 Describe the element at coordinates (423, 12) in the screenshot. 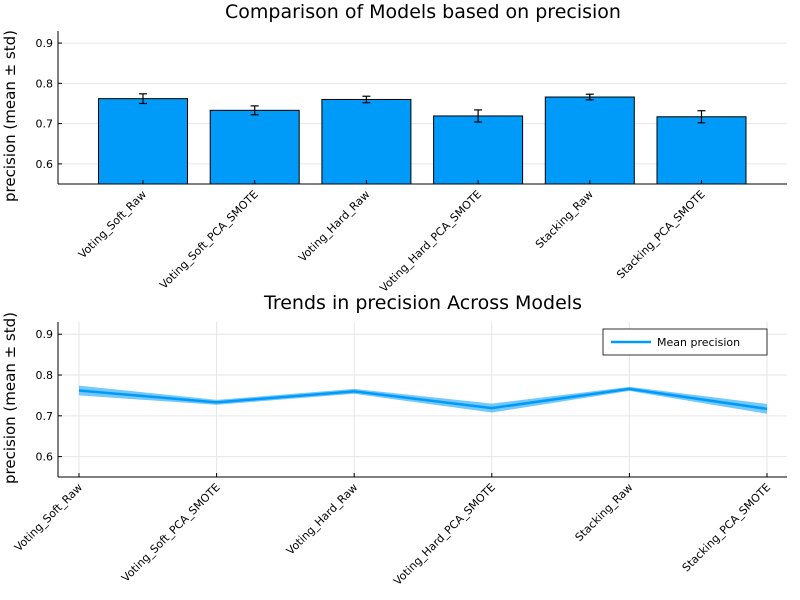

I see `bar-chart-title: Comparison of Models based on precision` at that location.